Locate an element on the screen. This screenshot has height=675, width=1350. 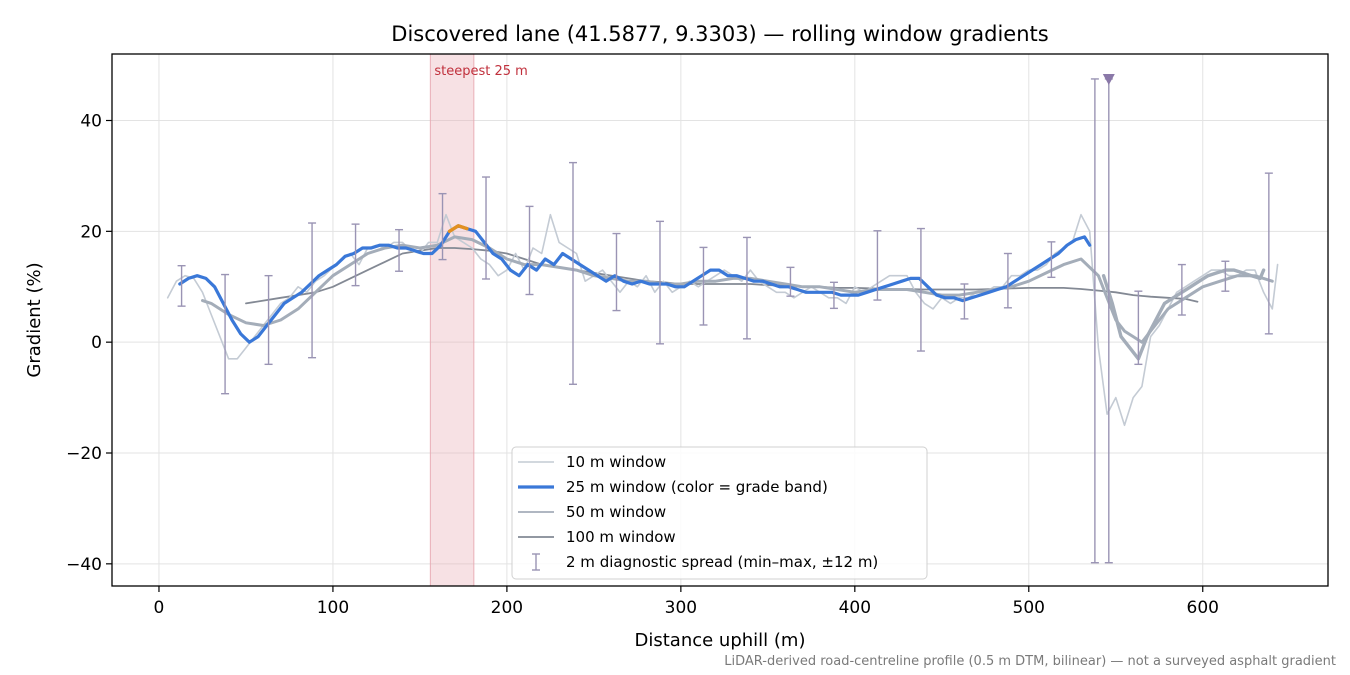
series-25m-line is located at coordinates (635, 284).